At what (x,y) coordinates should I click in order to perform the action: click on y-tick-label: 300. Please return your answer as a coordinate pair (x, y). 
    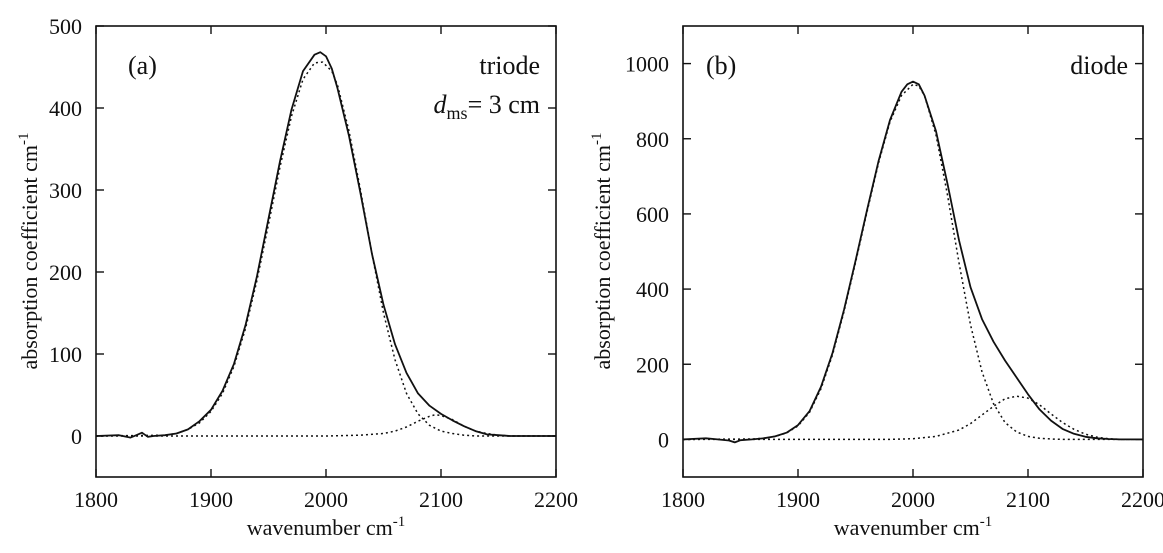
    Looking at the image, I should click on (65, 190).